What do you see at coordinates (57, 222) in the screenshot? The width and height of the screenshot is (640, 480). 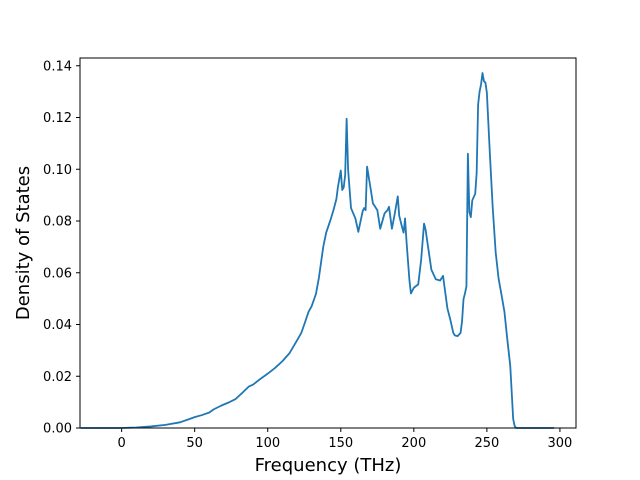 I see `y-tick-label: 0.08` at bounding box center [57, 222].